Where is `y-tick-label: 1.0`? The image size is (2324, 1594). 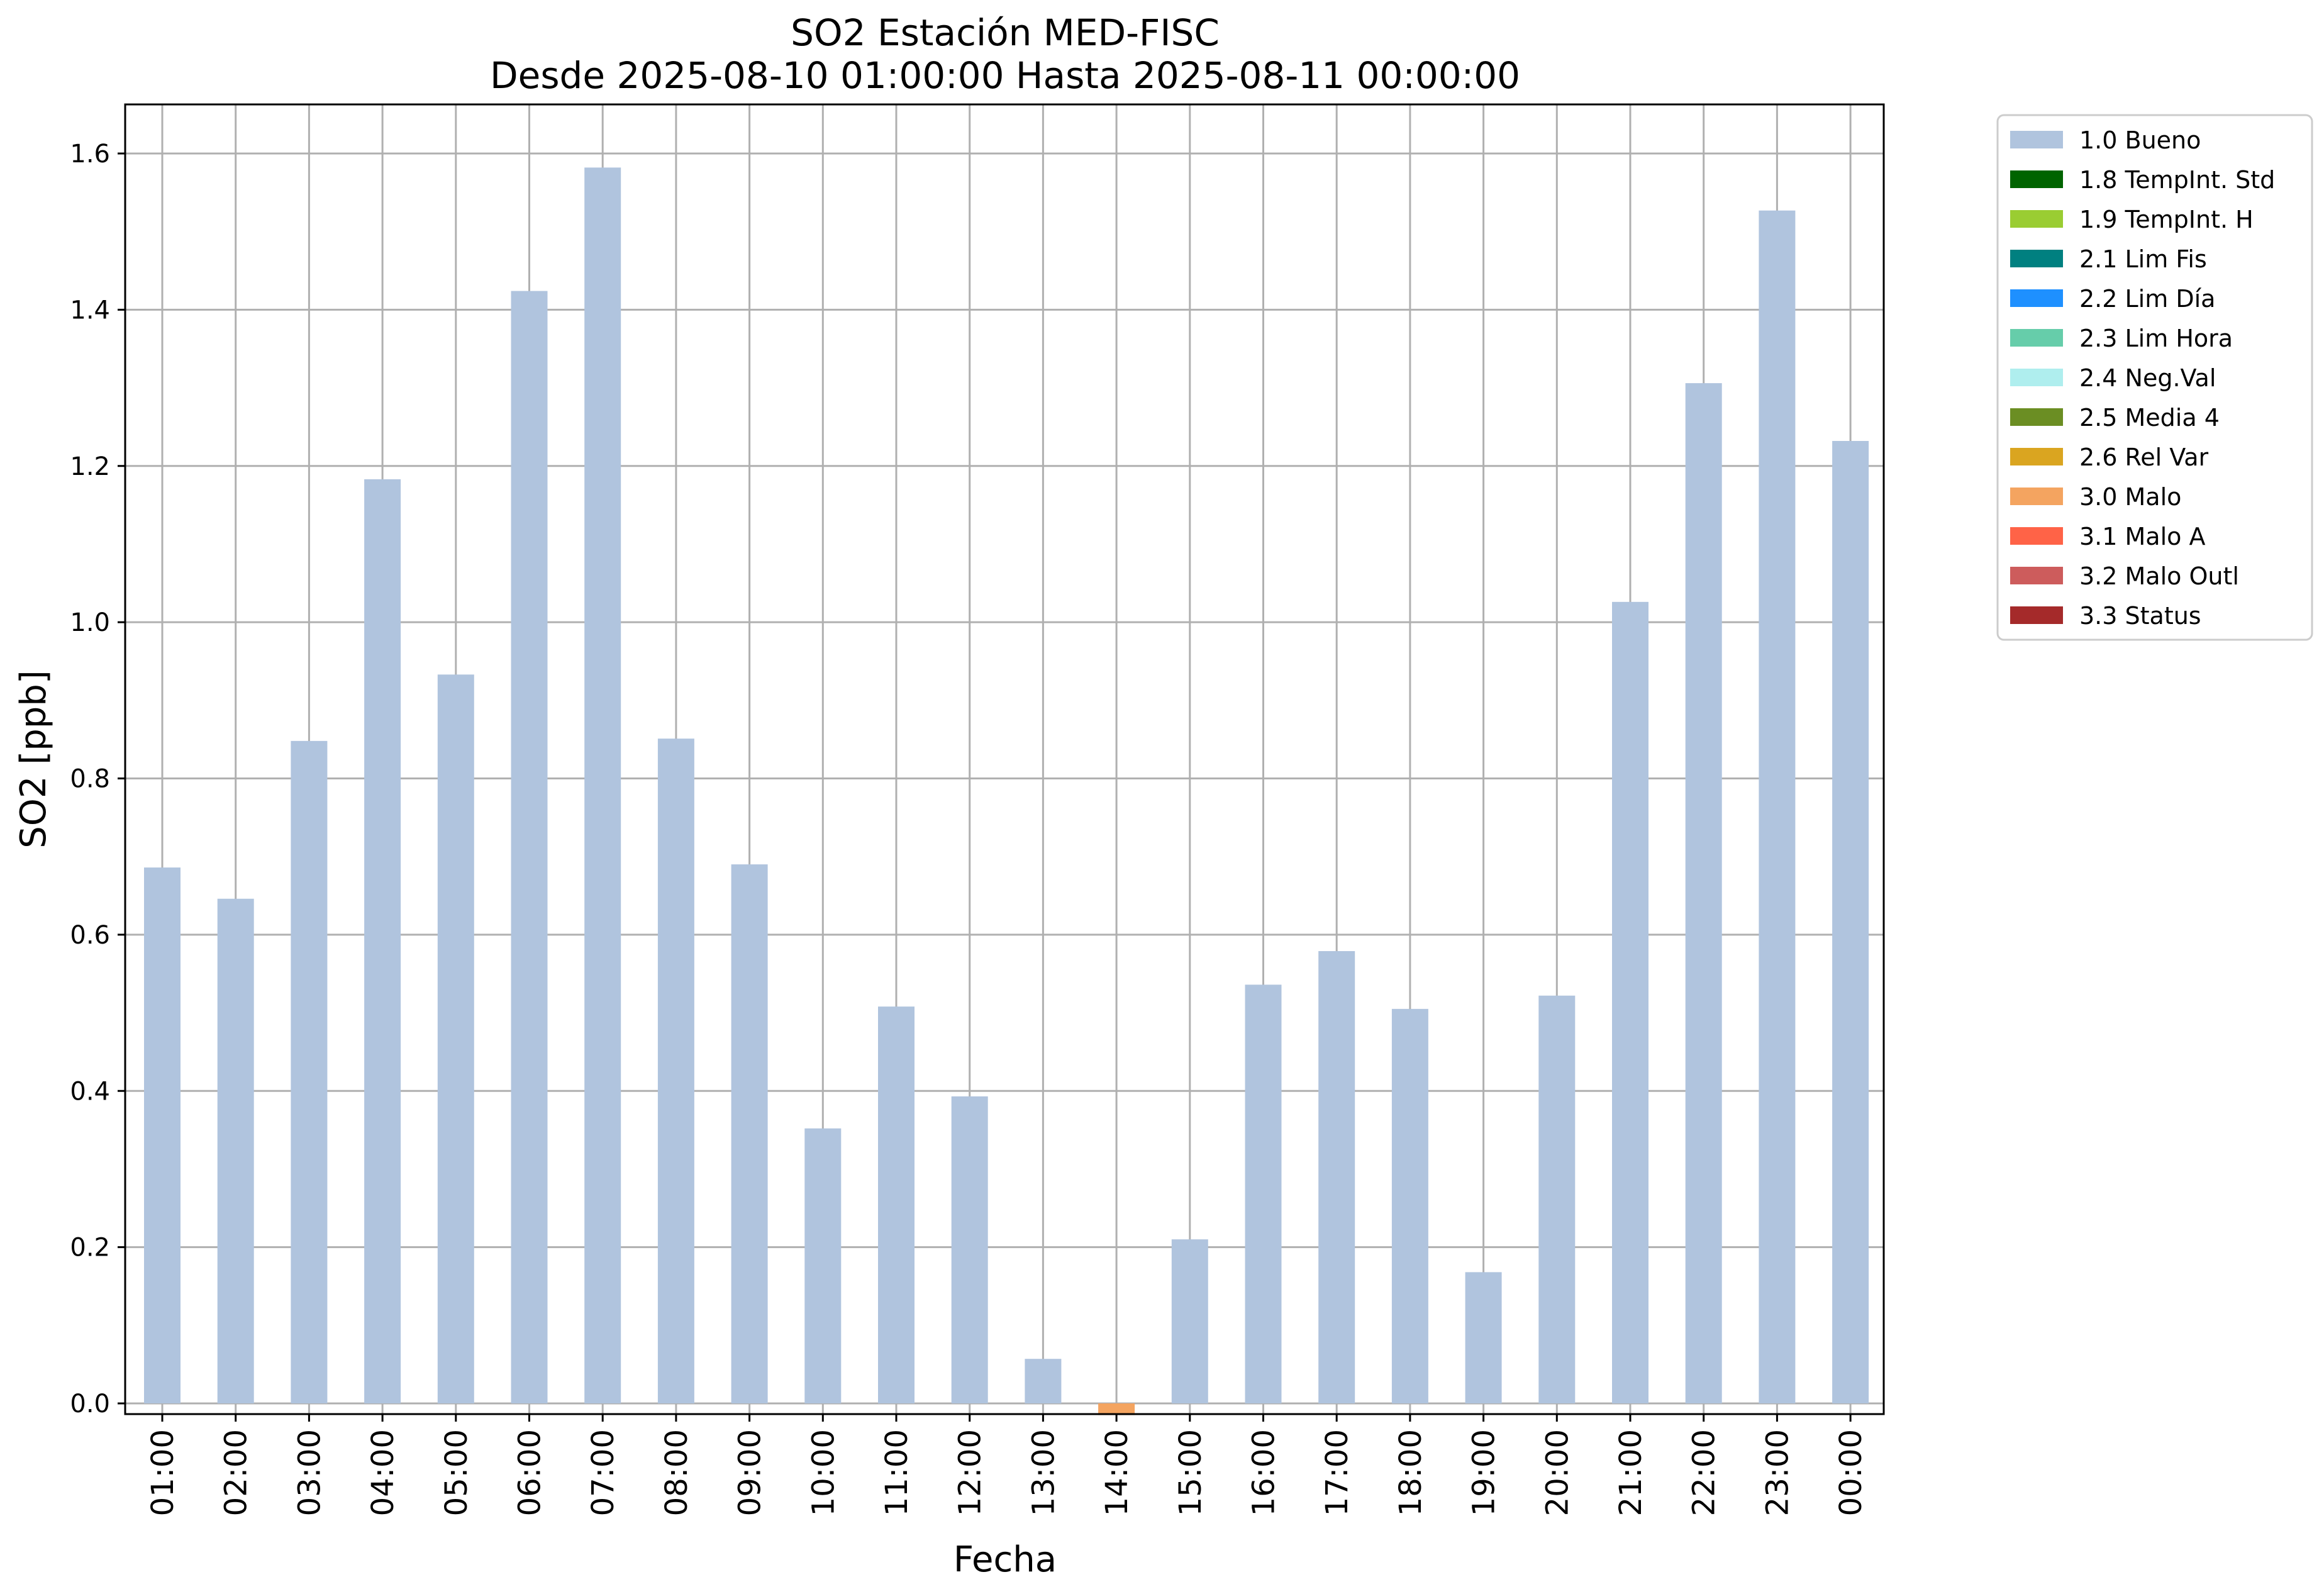 y-tick-label: 1.0 is located at coordinates (90, 622).